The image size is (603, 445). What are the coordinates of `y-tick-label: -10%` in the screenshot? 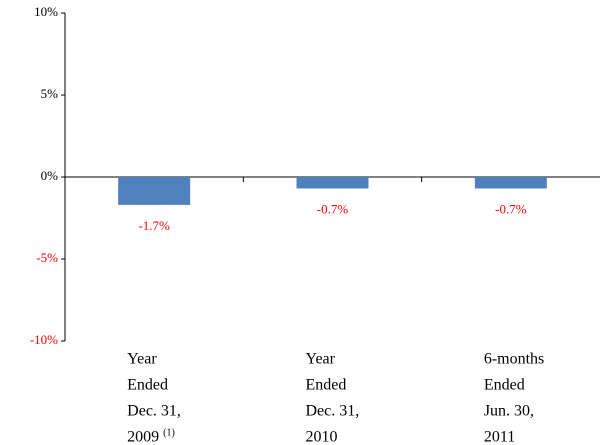 It's located at (44, 339).